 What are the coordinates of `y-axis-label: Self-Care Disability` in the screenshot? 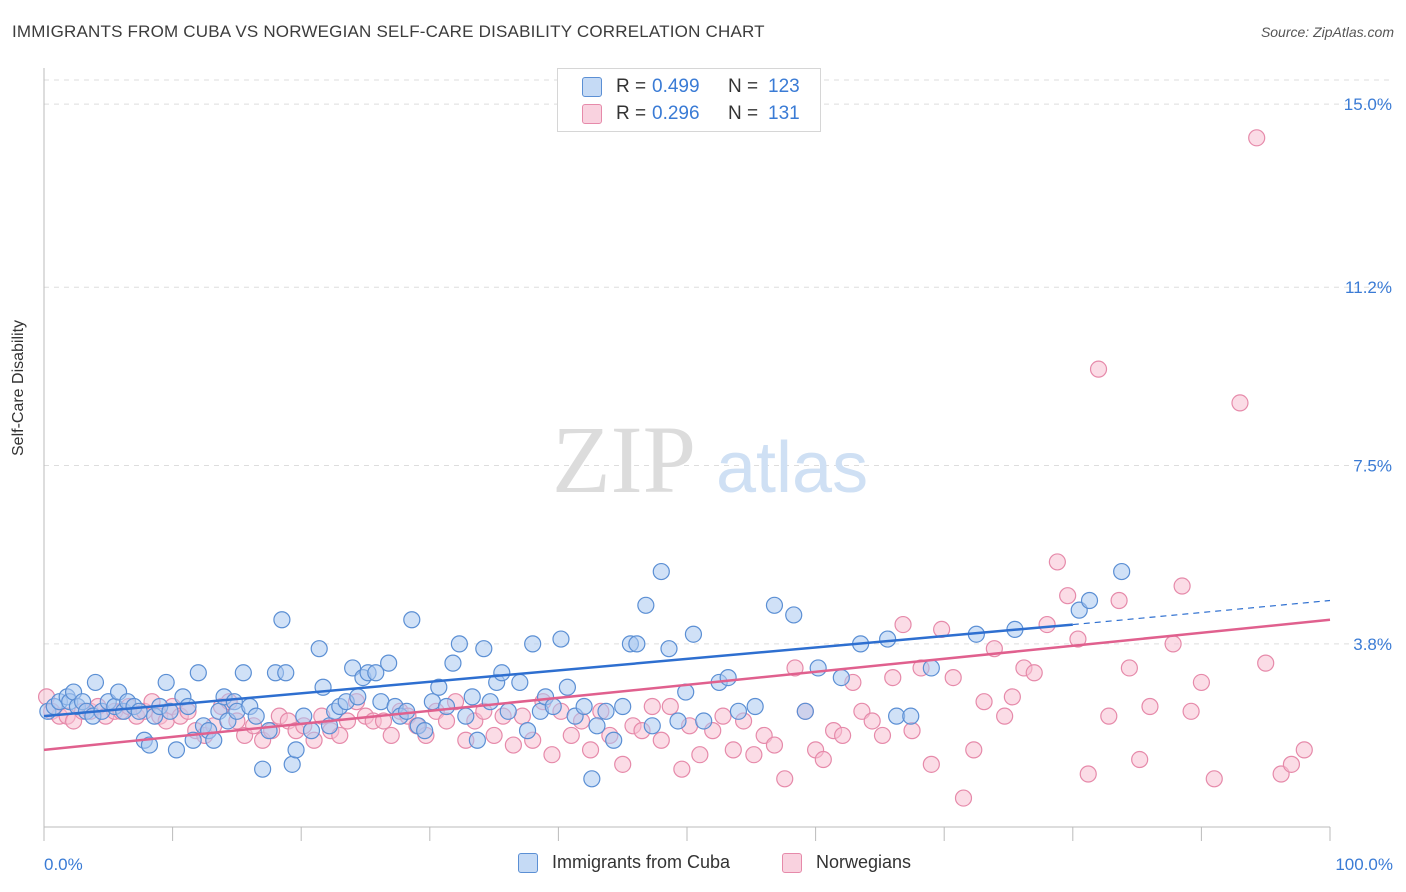 It's located at (18, 387).